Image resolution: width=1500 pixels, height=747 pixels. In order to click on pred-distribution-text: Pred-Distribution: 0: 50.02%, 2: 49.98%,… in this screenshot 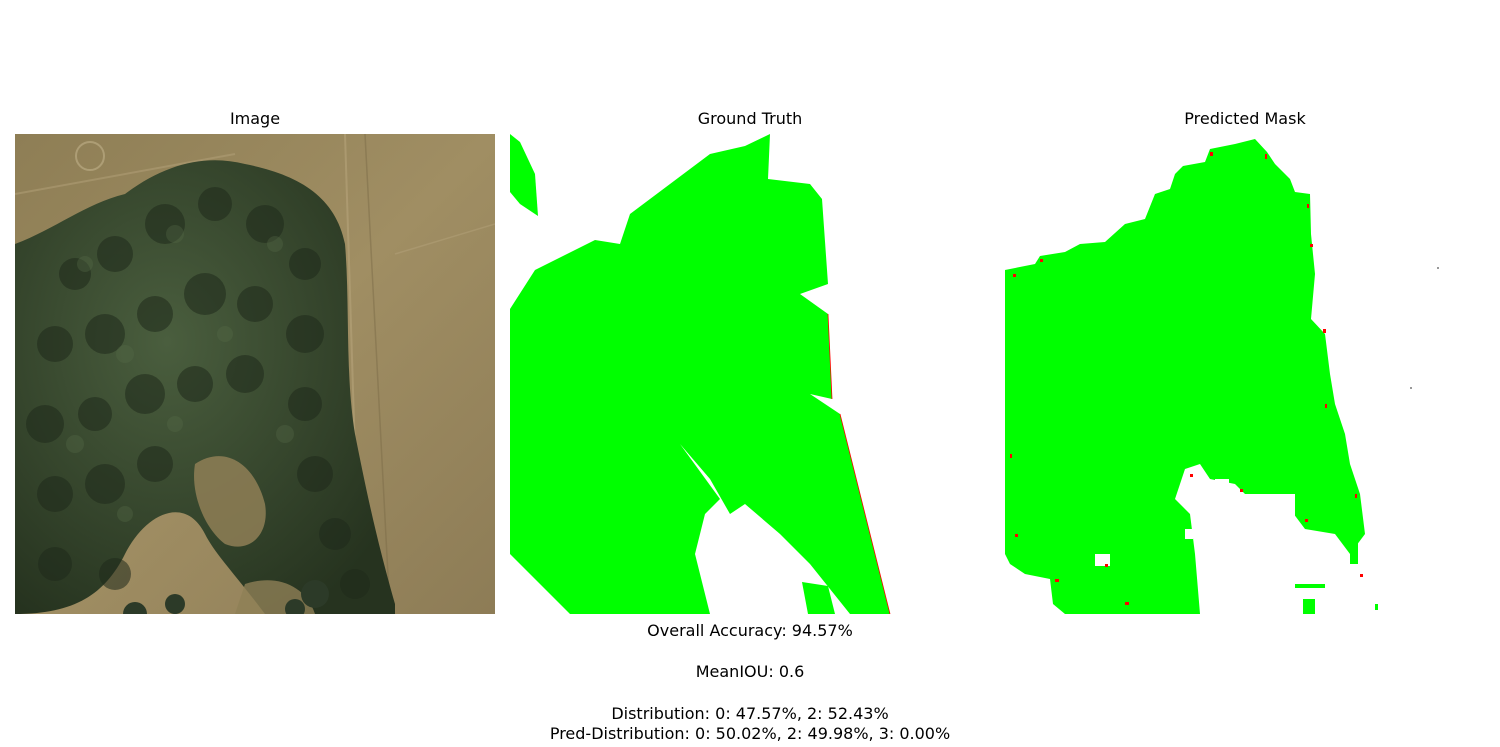, I will do `click(750, 733)`.